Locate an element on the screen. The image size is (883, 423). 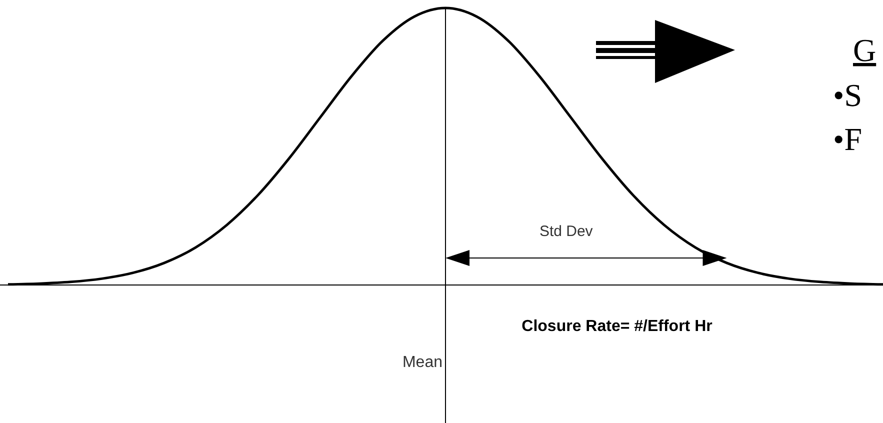
annotation: •S is located at coordinates (847, 95).